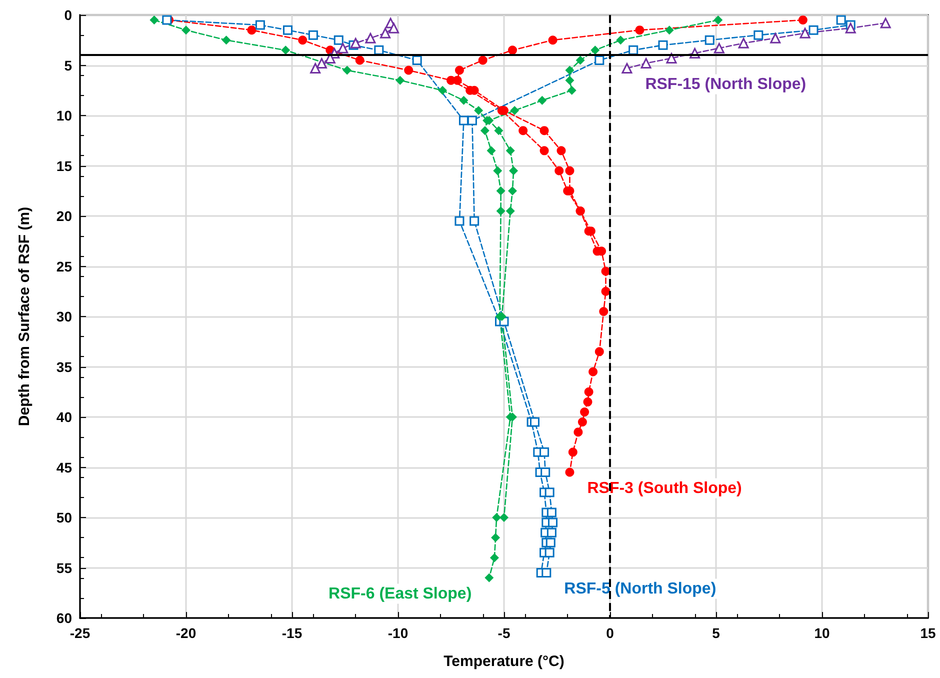 The width and height of the screenshot is (940, 678). I want to click on y-tick-label: 30, so click(64, 316).